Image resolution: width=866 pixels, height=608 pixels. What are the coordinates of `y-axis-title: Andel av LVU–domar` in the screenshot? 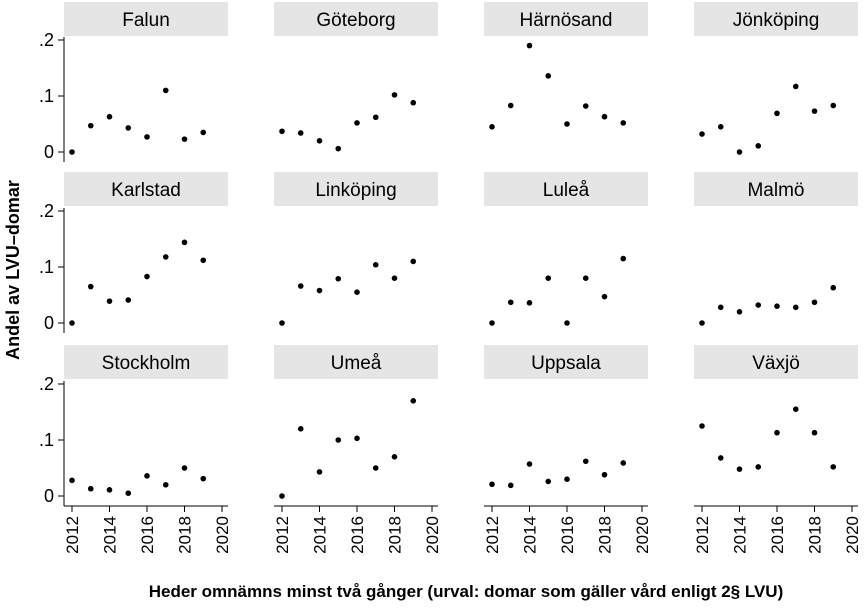 It's located at (13, 270).